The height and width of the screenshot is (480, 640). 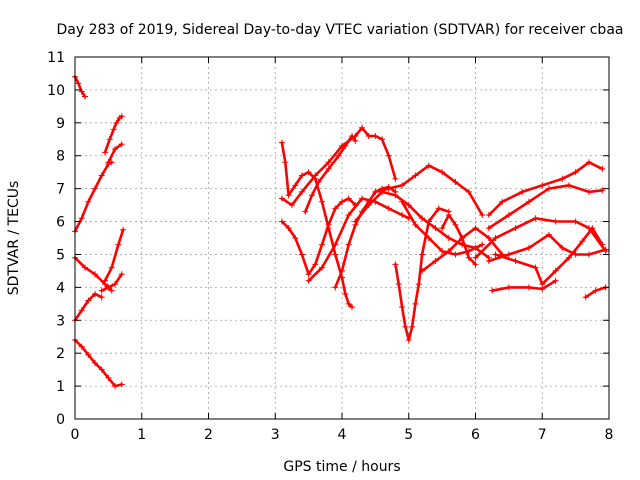 What do you see at coordinates (60, 190) in the screenshot?
I see `y-tick-label-7: 7` at bounding box center [60, 190].